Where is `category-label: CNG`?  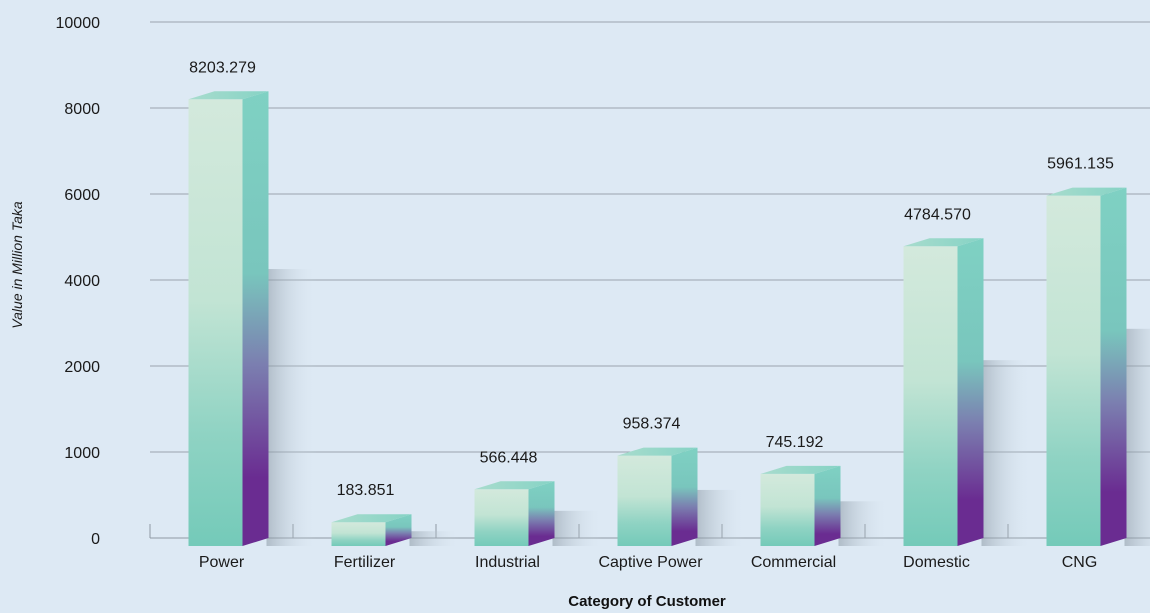
category-label: CNG is located at coordinates (1080, 562).